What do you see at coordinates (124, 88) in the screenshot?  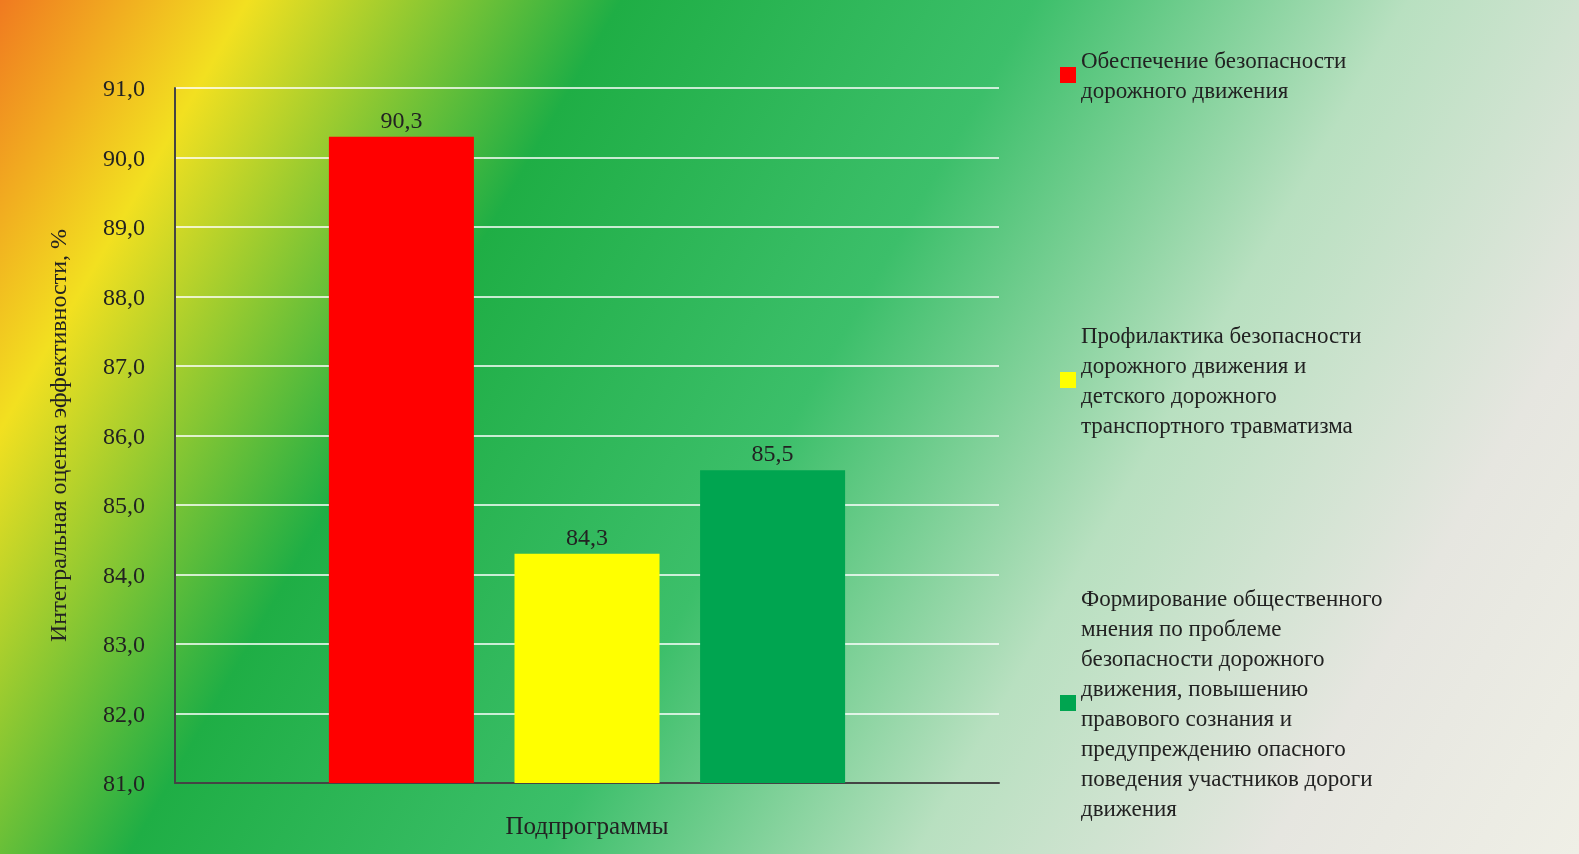 I see `y-tick-label: 91,0` at bounding box center [124, 88].